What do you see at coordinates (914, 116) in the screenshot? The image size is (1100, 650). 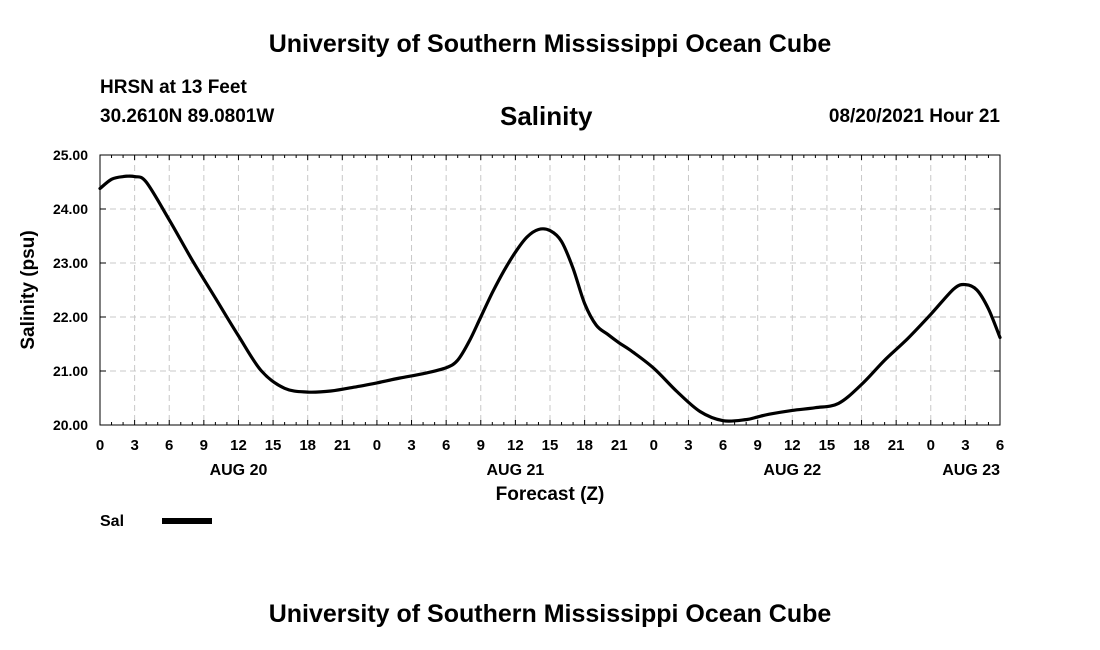 I see `datetime-label: 08/20/2021 Hour 21` at bounding box center [914, 116].